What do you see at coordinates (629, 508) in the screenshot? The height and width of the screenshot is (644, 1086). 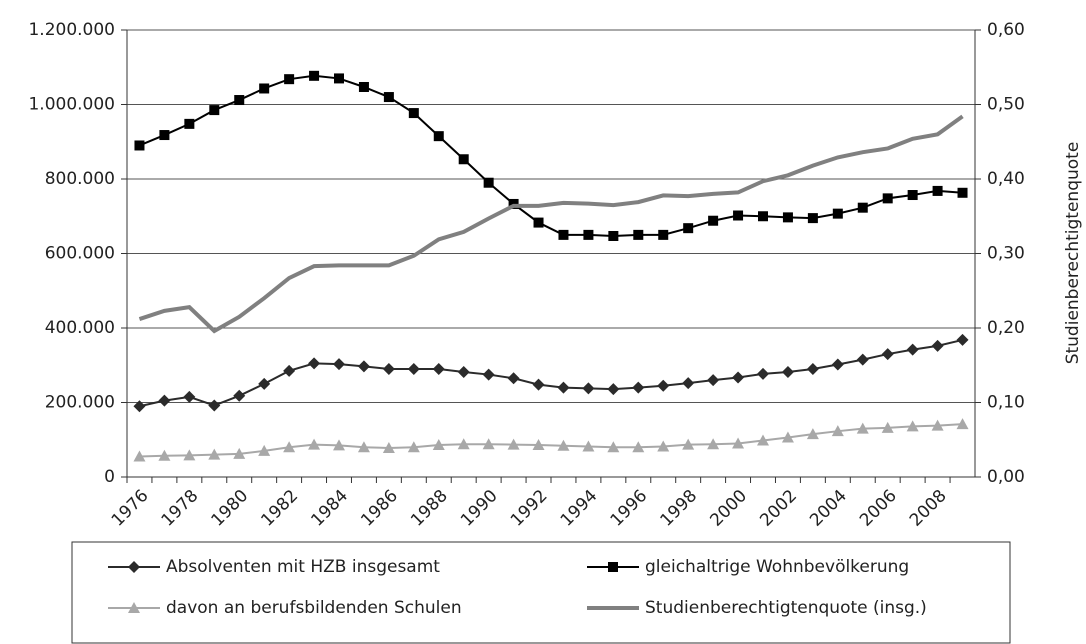 I see `x-tick-label: 1996` at bounding box center [629, 508].